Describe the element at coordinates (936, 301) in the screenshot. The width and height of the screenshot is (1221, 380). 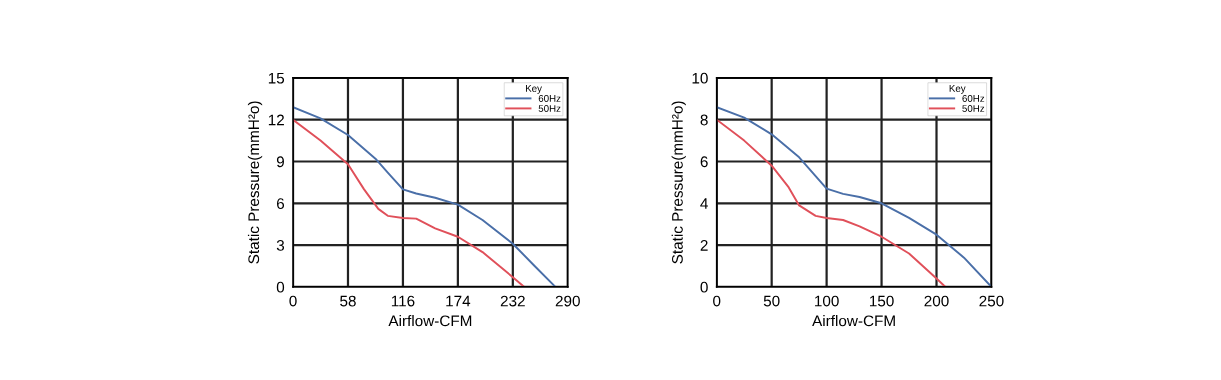
I see `x-tick-label: 200` at that location.